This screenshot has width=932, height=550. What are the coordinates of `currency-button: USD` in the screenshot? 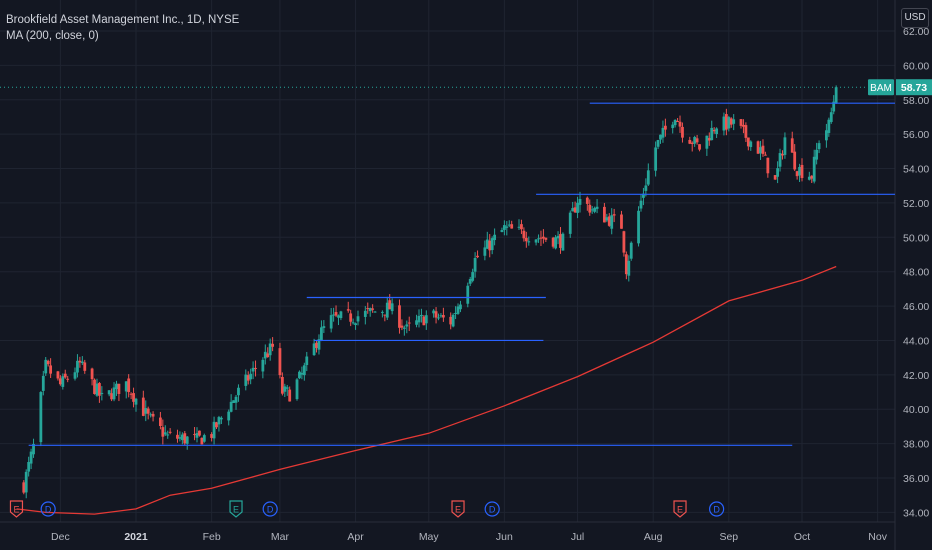 It's located at (915, 18).